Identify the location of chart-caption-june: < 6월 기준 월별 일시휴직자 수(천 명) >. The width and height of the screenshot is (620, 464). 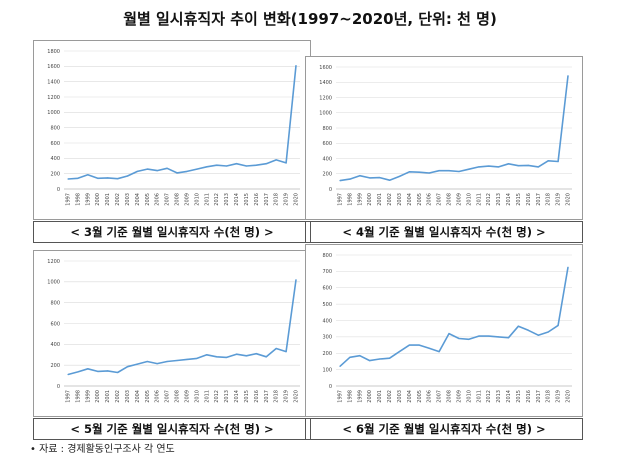
(444, 429).